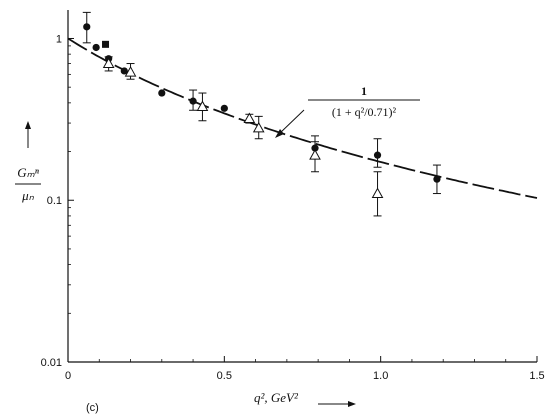 Image resolution: width=554 pixels, height=419 pixels. I want to click on y-label-arrowhead, so click(28, 125).